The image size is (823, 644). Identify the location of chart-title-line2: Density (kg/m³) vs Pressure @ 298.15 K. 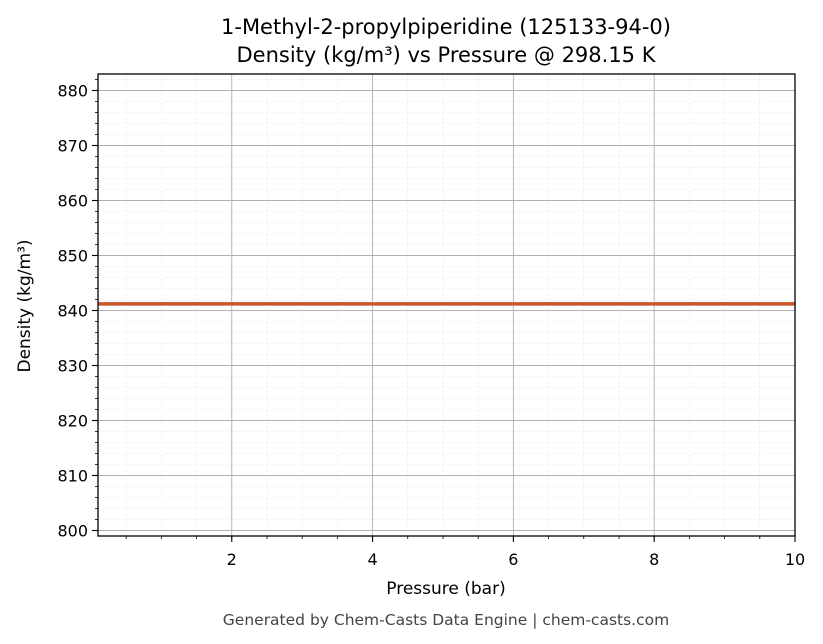
(446, 55).